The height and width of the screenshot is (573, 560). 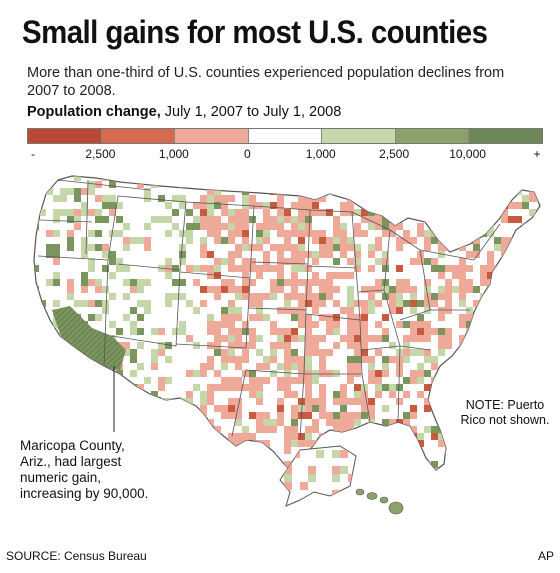 What do you see at coordinates (76, 556) in the screenshot?
I see `source-credit: SOURCE: Census Bureau` at bounding box center [76, 556].